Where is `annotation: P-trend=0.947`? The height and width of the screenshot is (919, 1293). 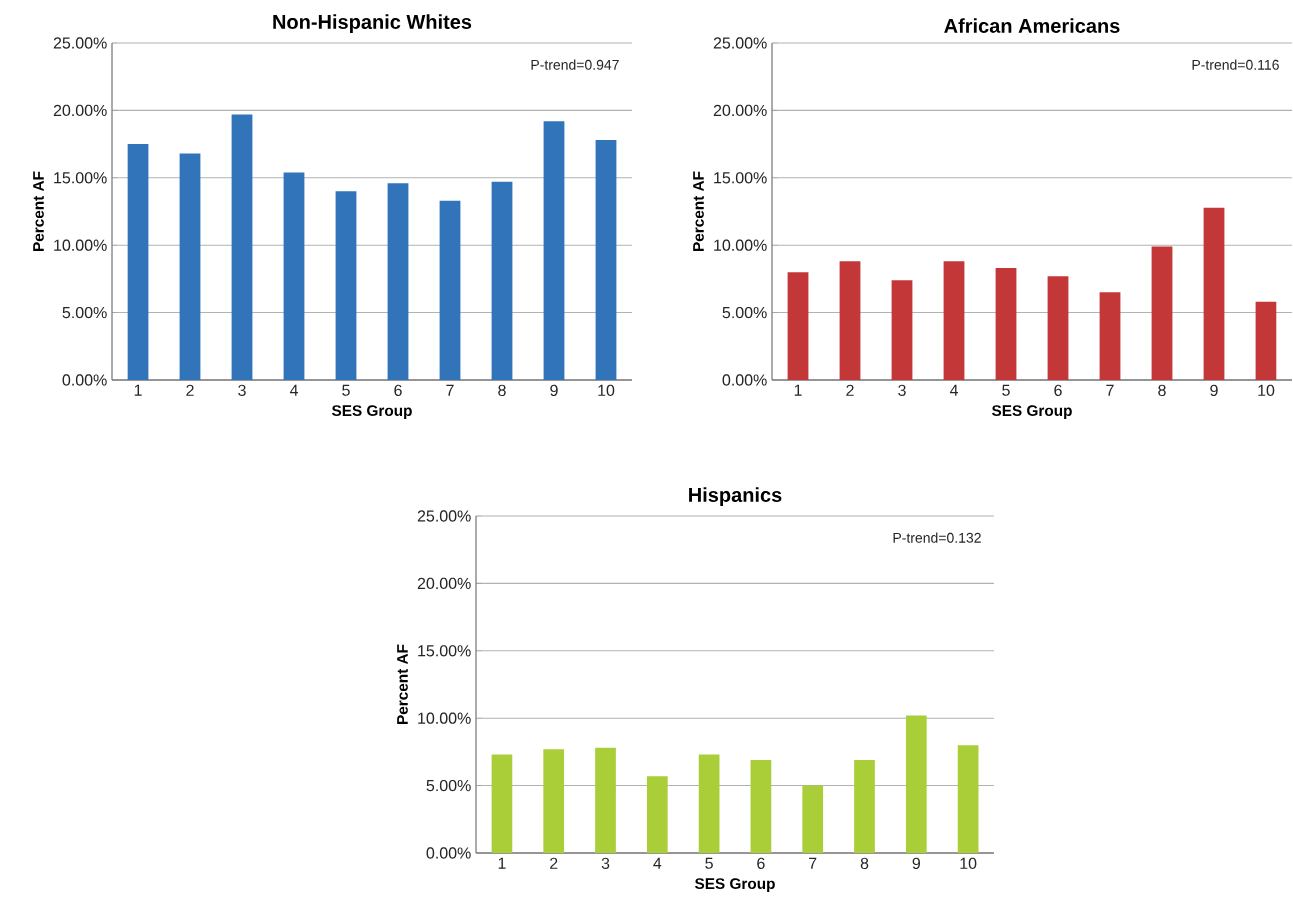 annotation: P-trend=0.947 is located at coordinates (575, 64).